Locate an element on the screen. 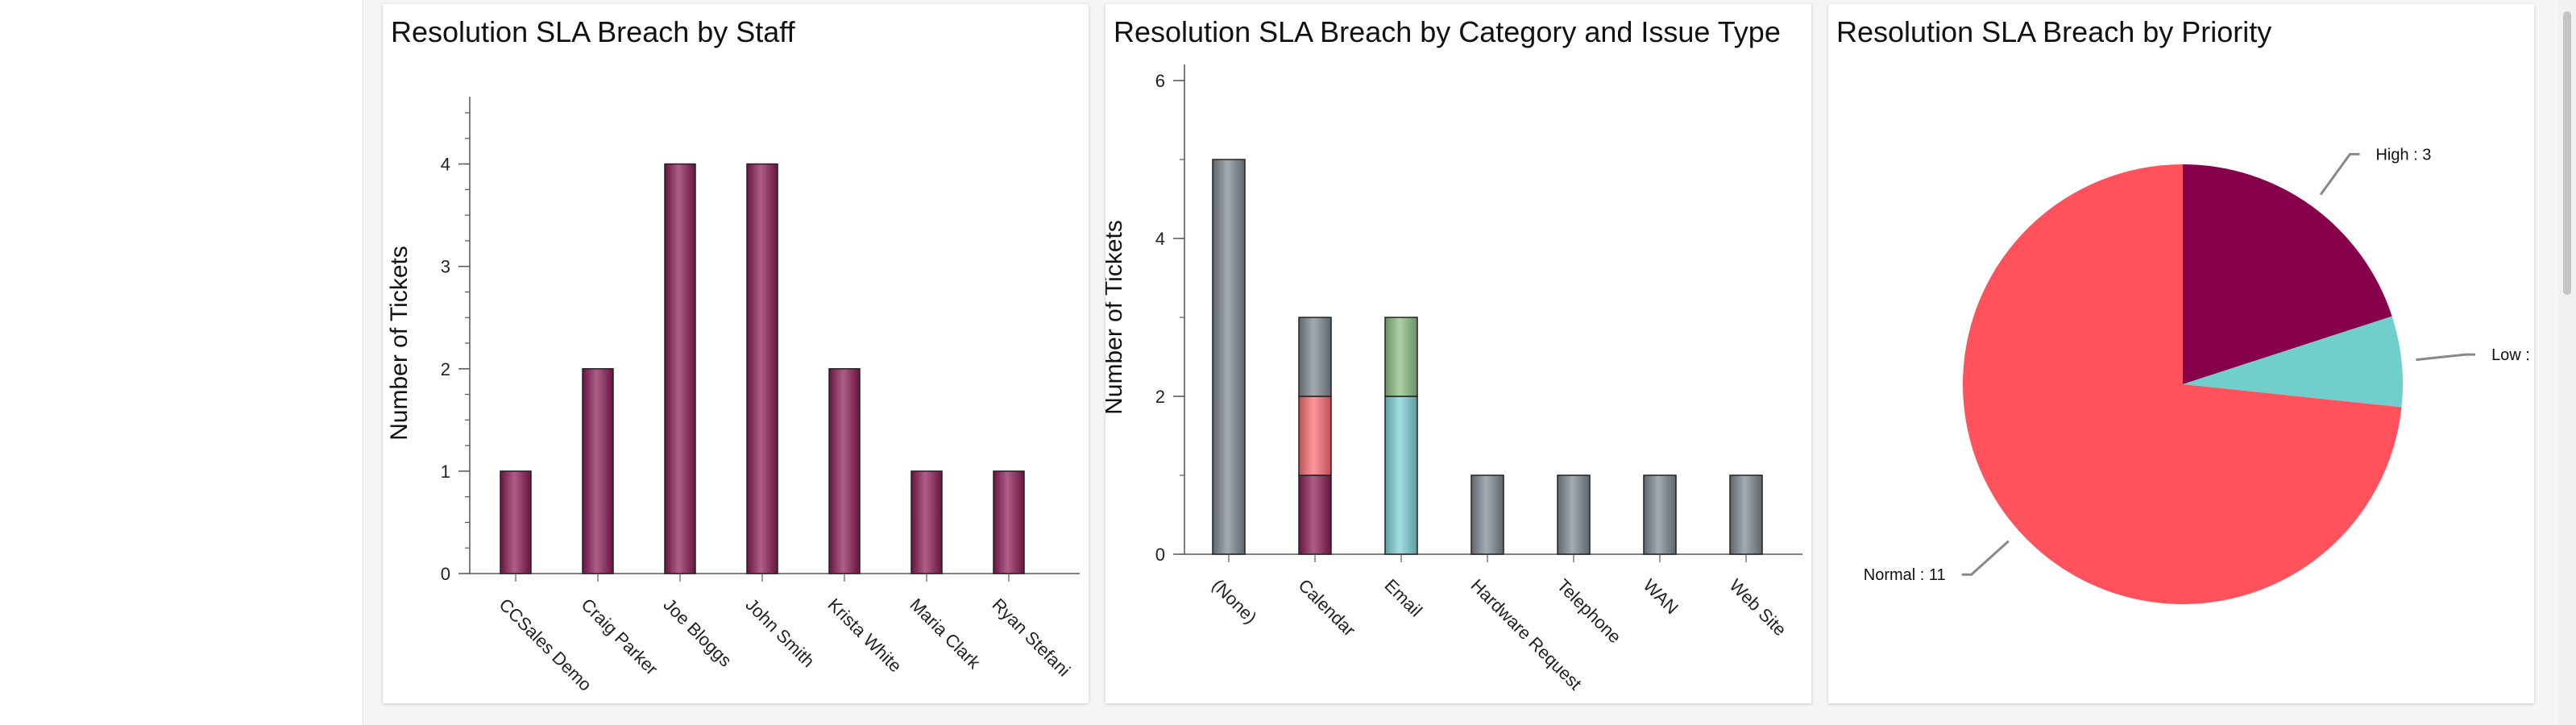 This screenshot has height=725, width=2576. x-tick-label: Ryan Stefani is located at coordinates (1031, 637).